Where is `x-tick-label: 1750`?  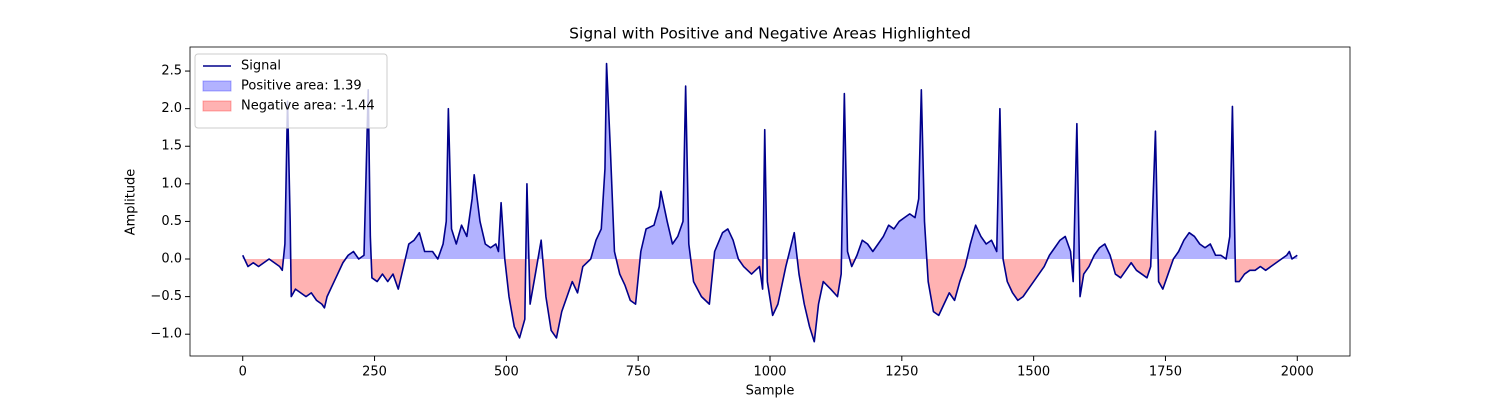
x-tick-label: 1750 is located at coordinates (1165, 372).